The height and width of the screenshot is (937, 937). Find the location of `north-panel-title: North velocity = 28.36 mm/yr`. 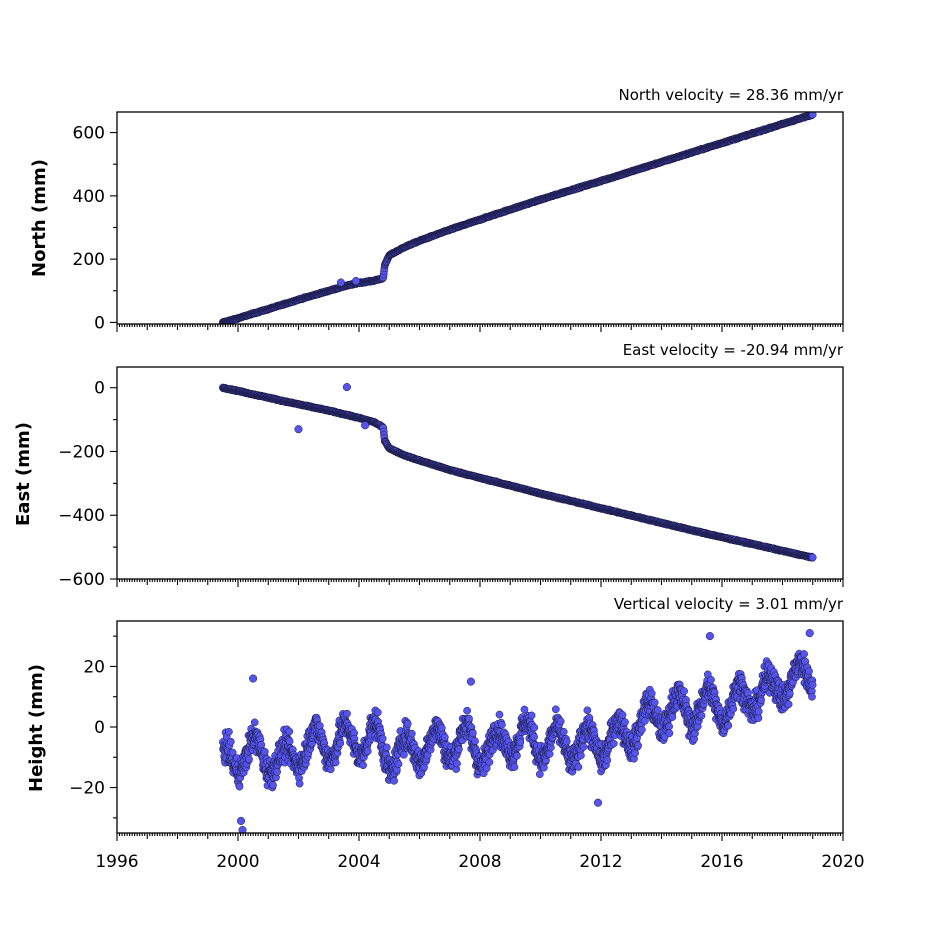

north-panel-title: North velocity = 28.36 mm/yr is located at coordinates (731, 95).